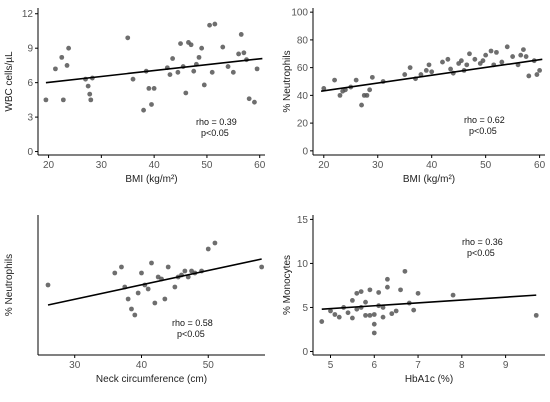 This screenshot has height=402, width=550. What do you see at coordinates (506, 365) in the screenshot?
I see `x-tick-label: 9` at bounding box center [506, 365].